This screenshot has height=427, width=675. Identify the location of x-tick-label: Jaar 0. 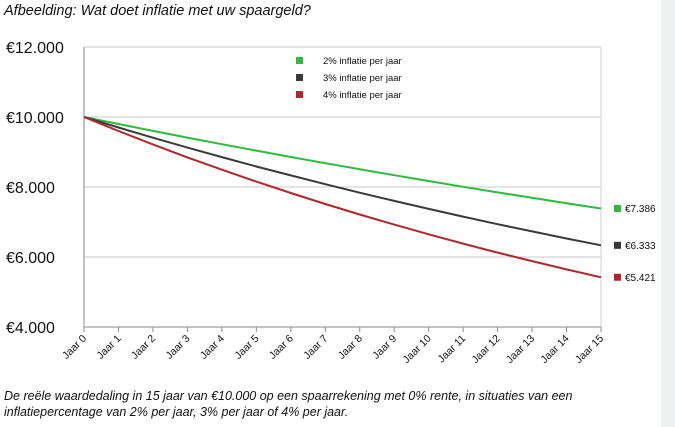
(74, 347).